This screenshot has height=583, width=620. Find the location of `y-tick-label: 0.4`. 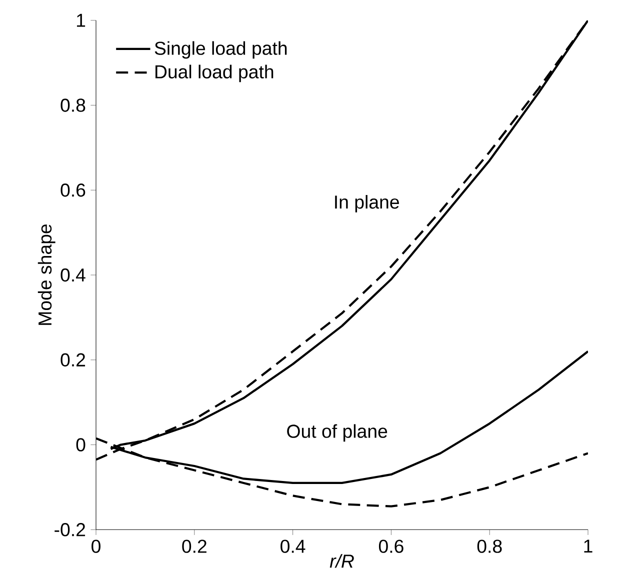

y-tick-label: 0.4 is located at coordinates (73, 275).